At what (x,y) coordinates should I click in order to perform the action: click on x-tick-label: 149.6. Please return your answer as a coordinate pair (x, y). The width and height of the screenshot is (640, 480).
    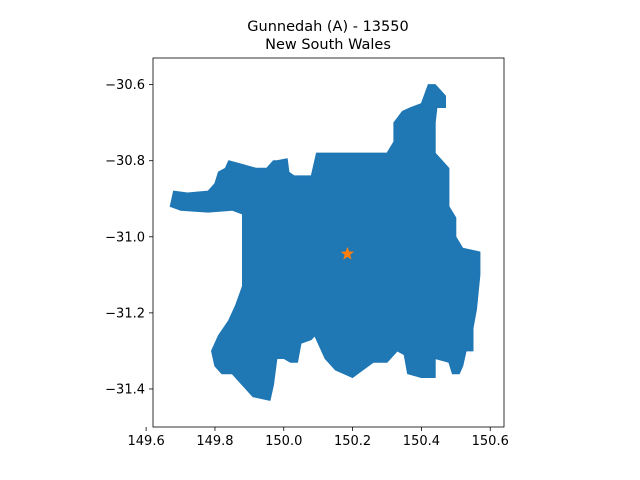
    Looking at the image, I should click on (146, 441).